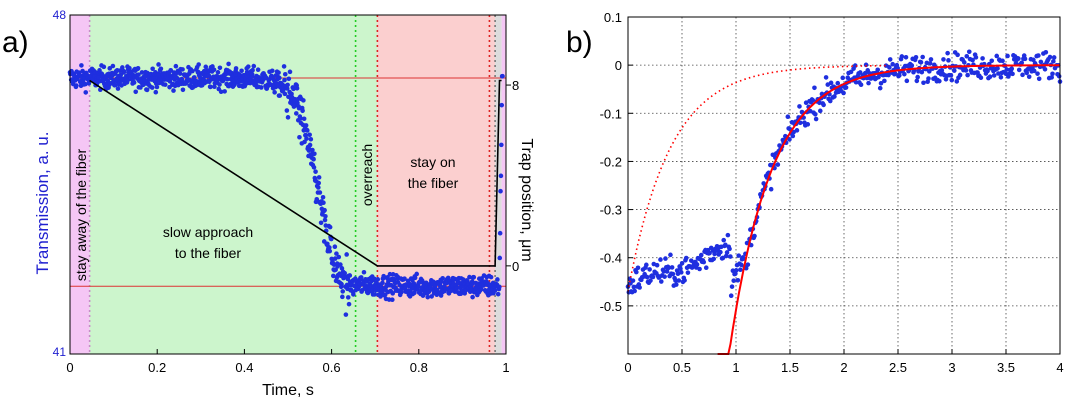 The image size is (1067, 401). I want to click on right-y-tick-label: 8, so click(515, 85).